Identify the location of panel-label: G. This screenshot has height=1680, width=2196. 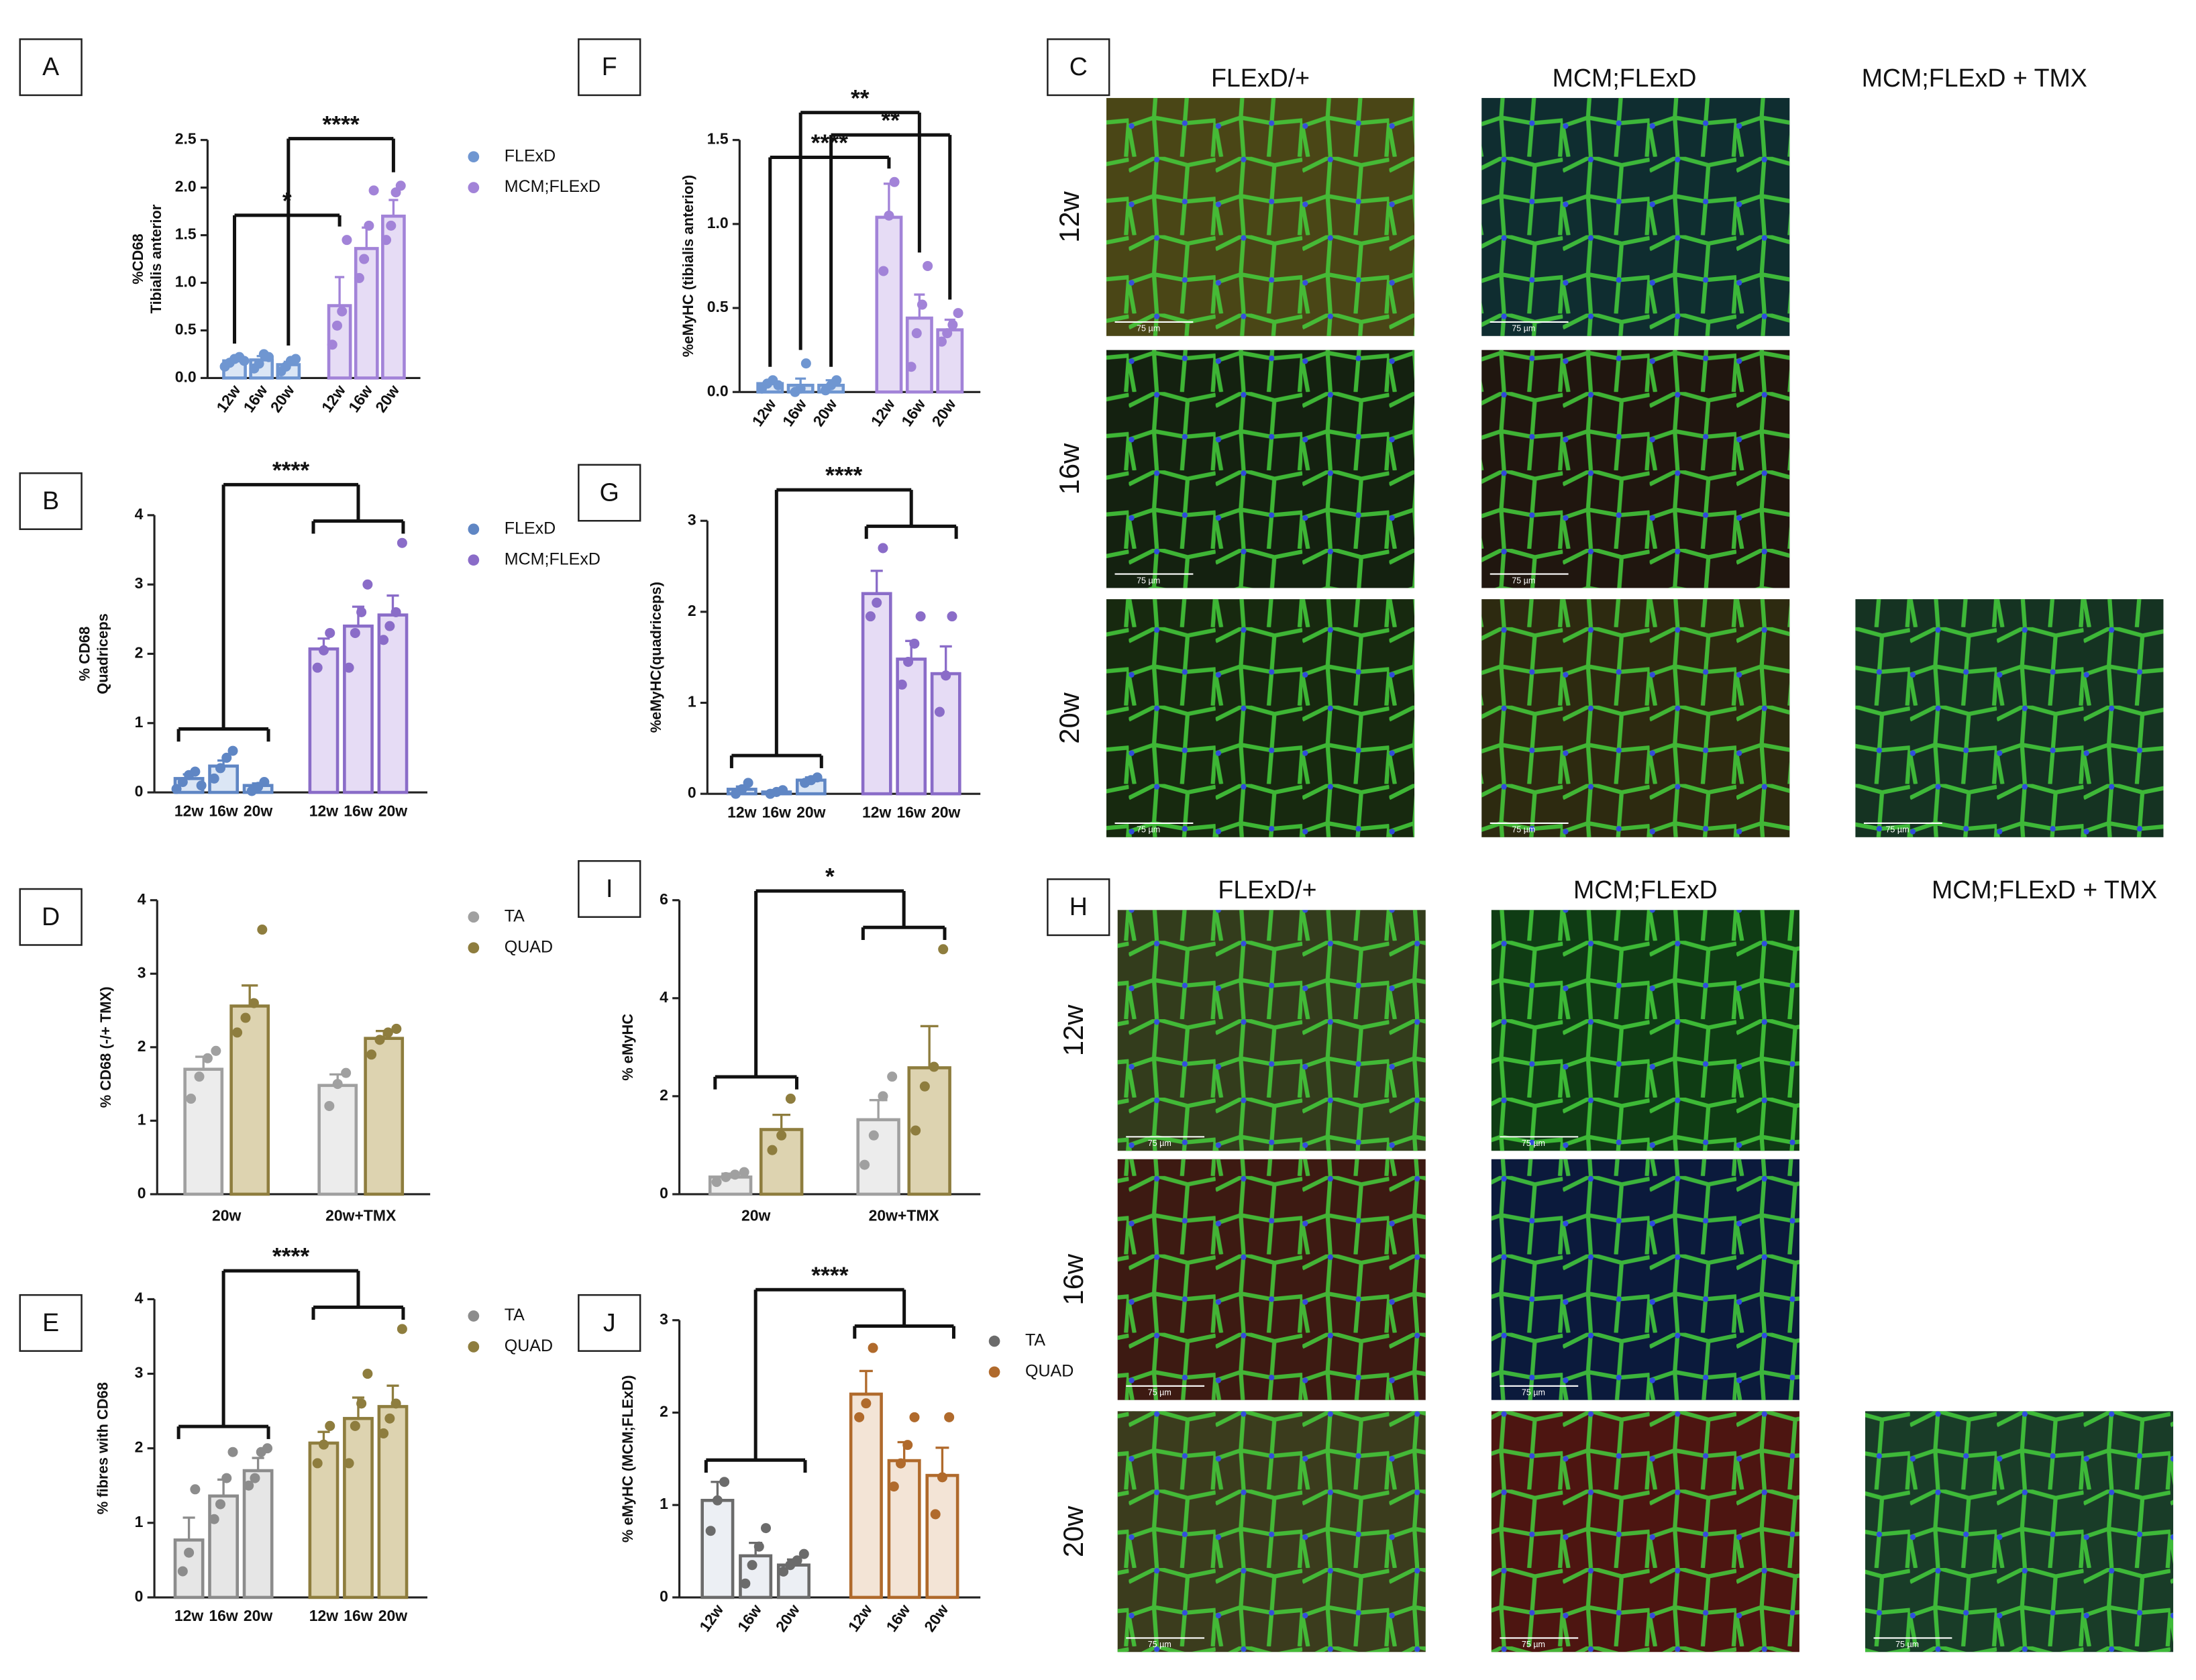
(609, 493).